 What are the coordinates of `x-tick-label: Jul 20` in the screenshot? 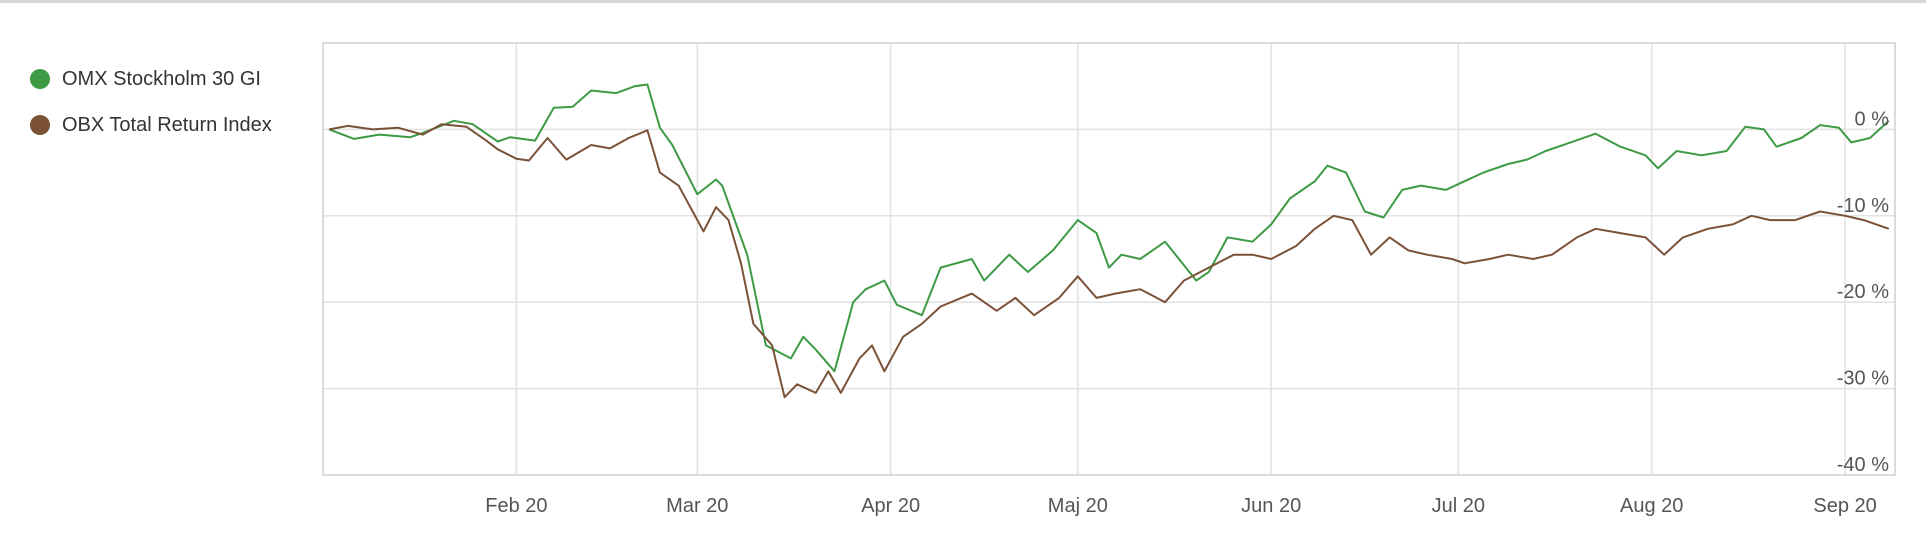 It's located at (1458, 506).